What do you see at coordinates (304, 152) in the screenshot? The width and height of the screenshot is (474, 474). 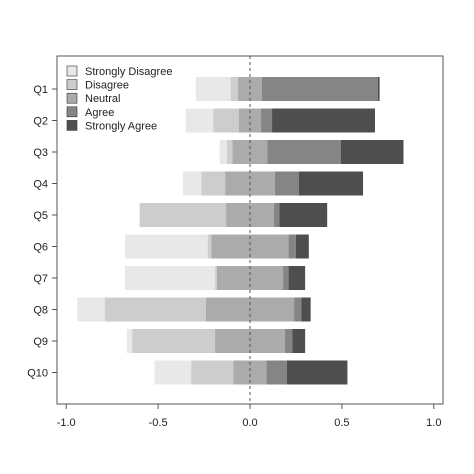 I see `bar-q3-agree` at bounding box center [304, 152].